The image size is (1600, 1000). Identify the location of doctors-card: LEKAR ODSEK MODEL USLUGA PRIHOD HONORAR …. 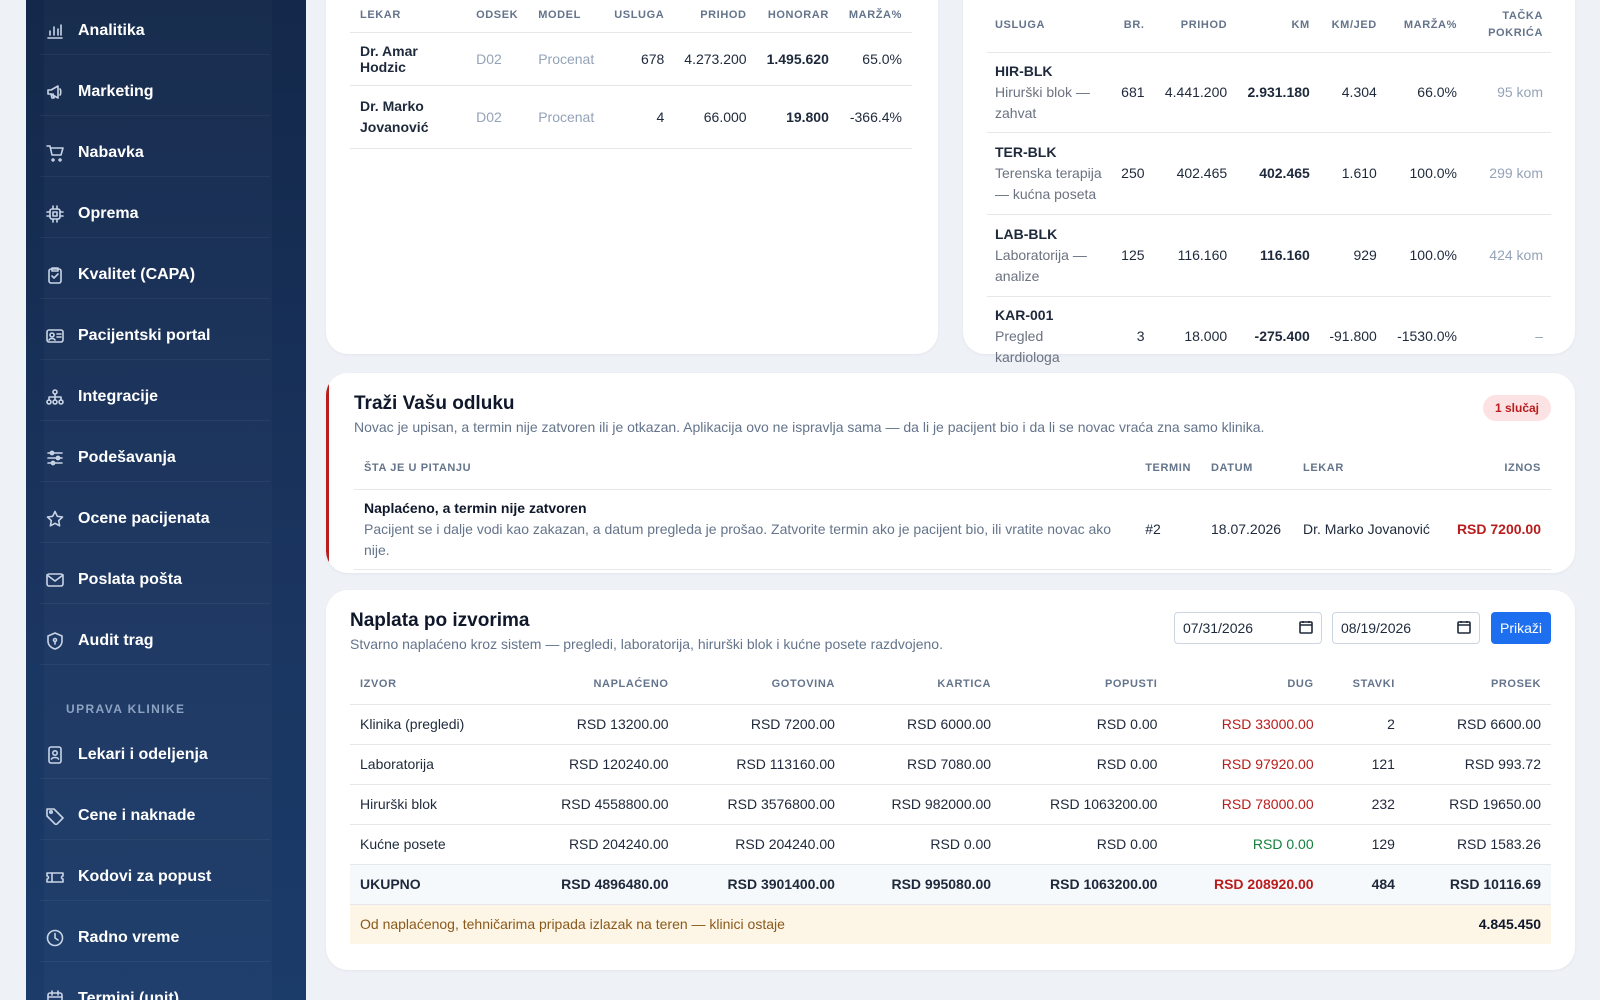
(632, 177).